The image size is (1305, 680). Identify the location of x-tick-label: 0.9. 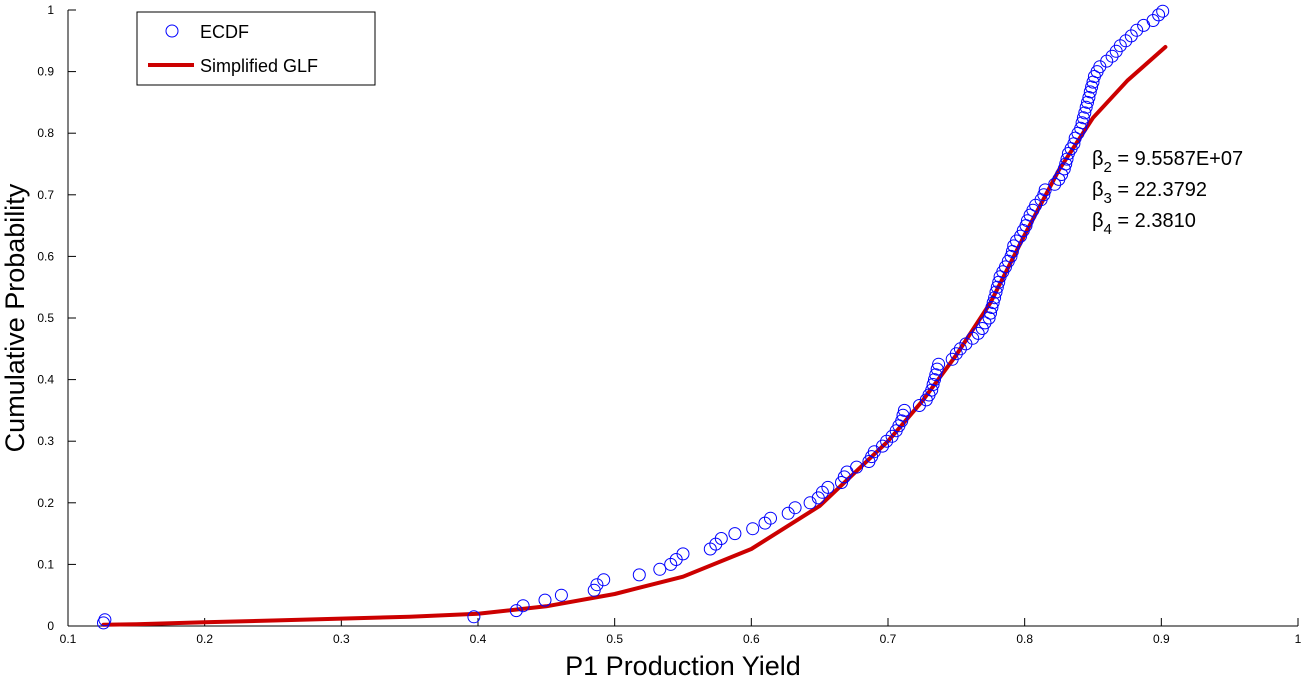
(1161, 639).